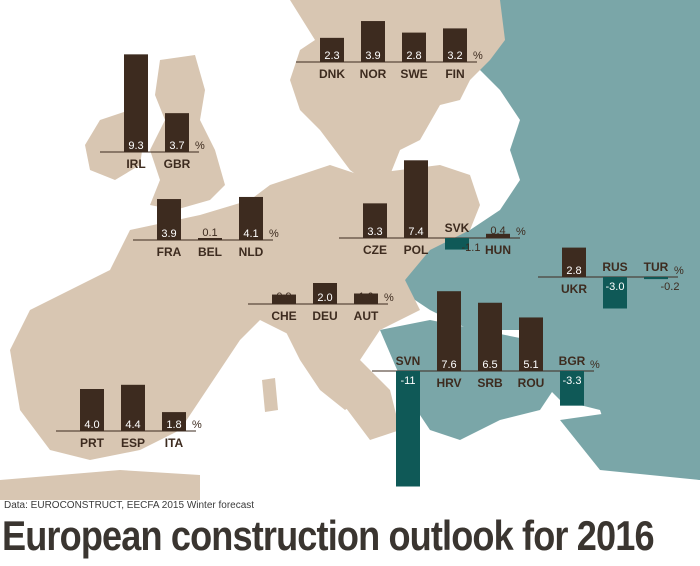 This screenshot has height=566, width=700. I want to click on bar-pol, so click(416, 199).